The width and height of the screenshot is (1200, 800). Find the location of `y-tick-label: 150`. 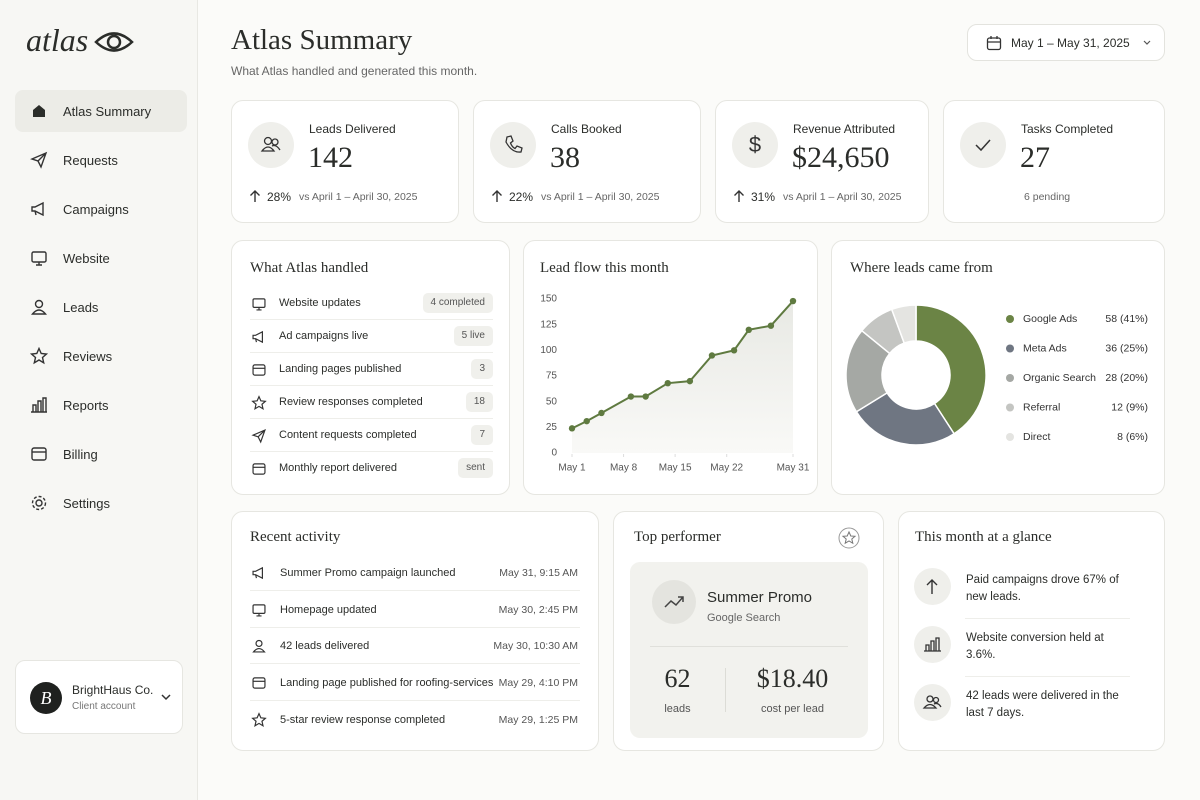

y-tick-label: 150 is located at coordinates (548, 299).